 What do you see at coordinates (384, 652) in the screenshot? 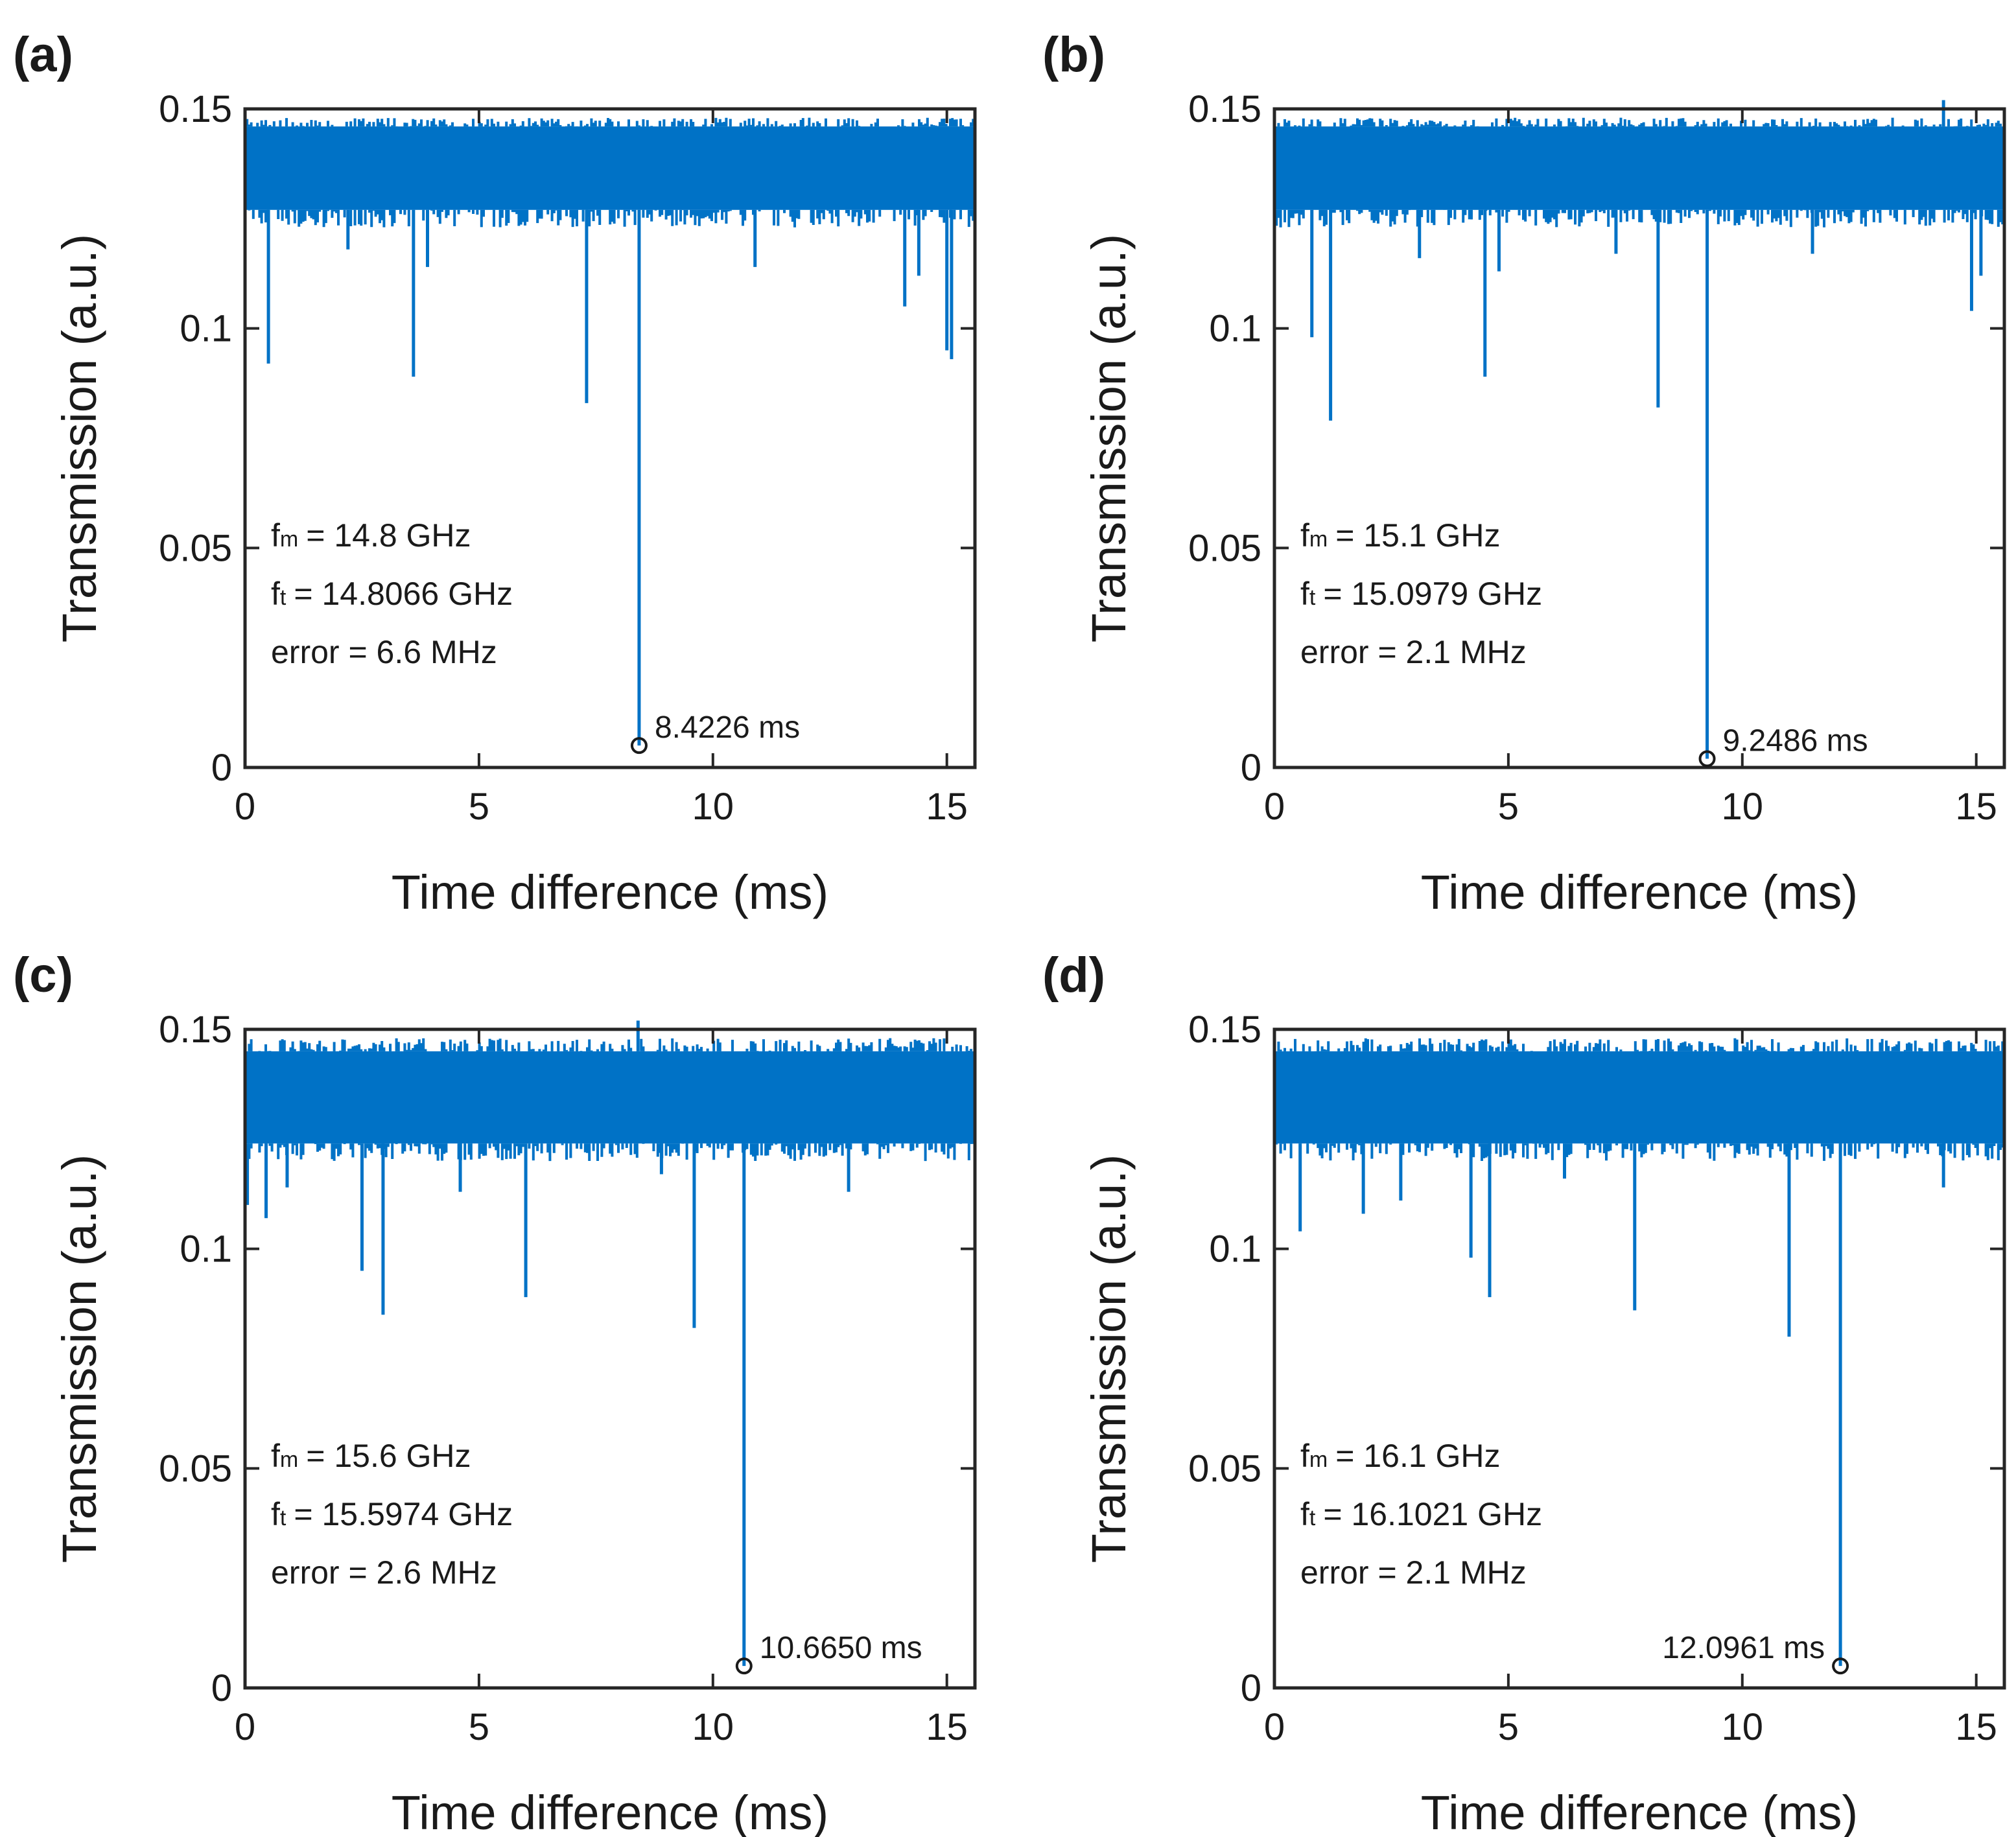
I see `annotation-error: error = 6.6 MHz` at bounding box center [384, 652].